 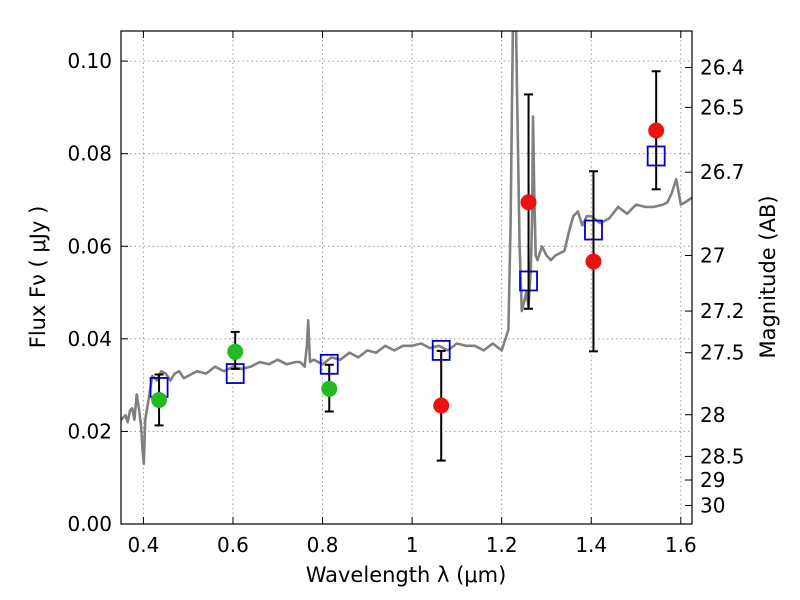 What do you see at coordinates (89, 524) in the screenshot?
I see `y-tick-label: 0.00` at bounding box center [89, 524].